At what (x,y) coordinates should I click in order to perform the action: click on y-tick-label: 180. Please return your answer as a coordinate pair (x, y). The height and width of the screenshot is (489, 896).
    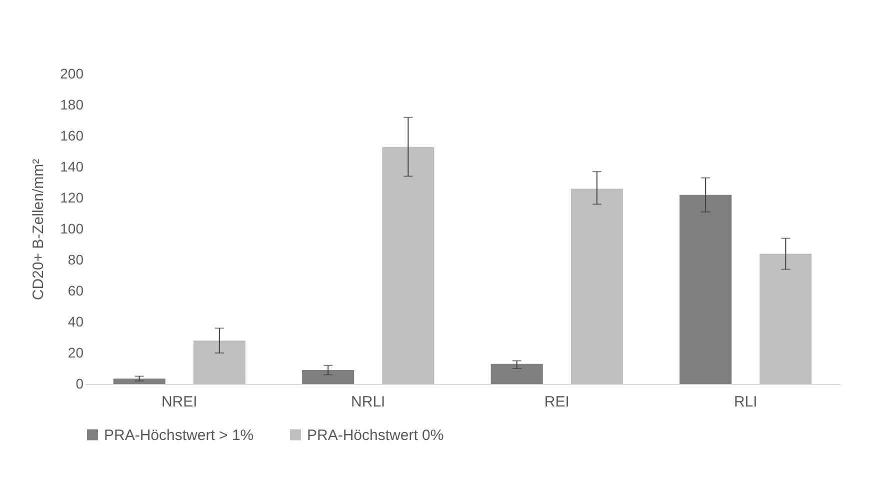
    Looking at the image, I should click on (72, 104).